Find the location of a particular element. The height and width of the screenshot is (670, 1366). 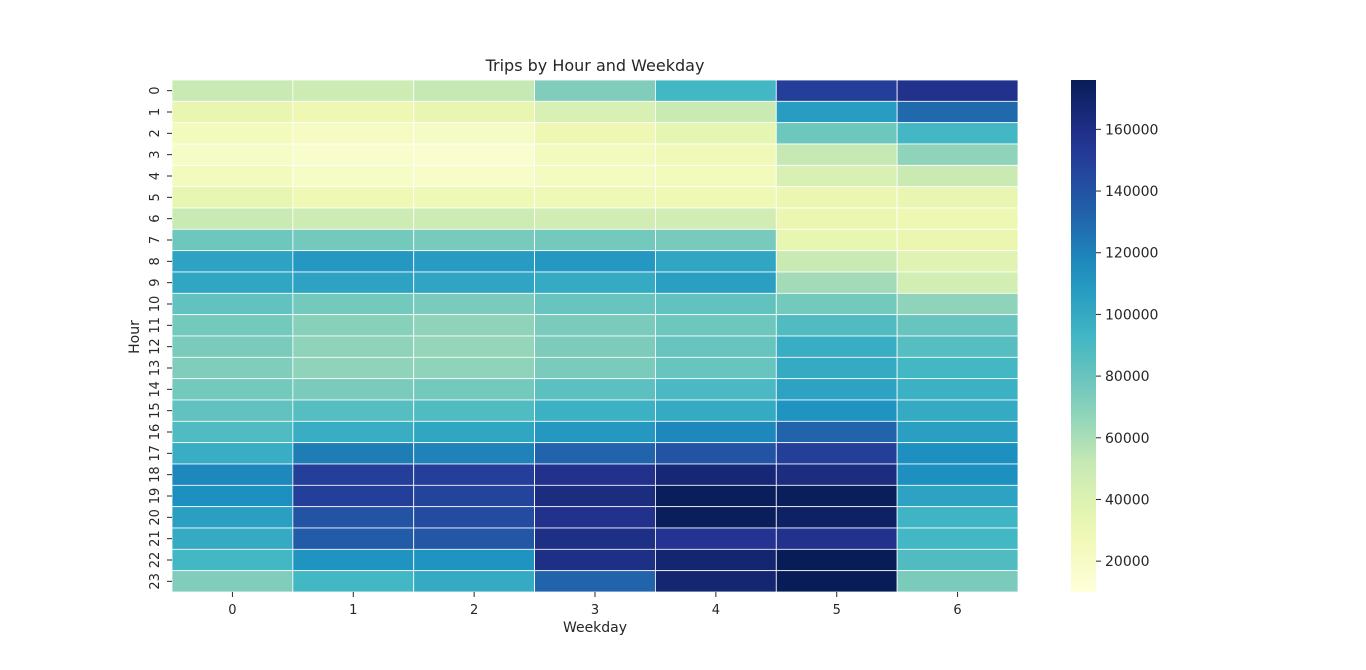

y-tick-label: 0 is located at coordinates (155, 91).